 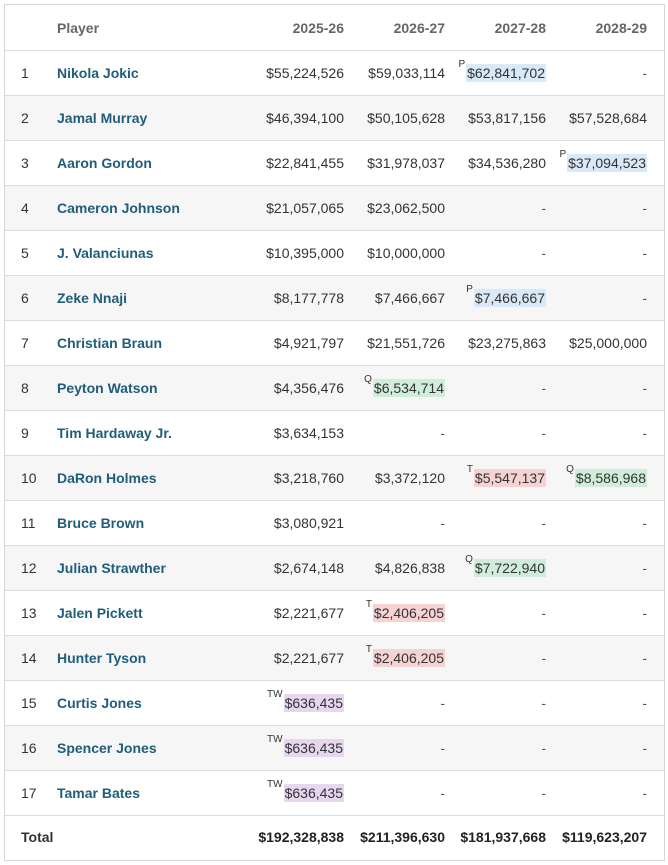 I want to click on salary-value: $31,978,037, so click(x=406, y=163).